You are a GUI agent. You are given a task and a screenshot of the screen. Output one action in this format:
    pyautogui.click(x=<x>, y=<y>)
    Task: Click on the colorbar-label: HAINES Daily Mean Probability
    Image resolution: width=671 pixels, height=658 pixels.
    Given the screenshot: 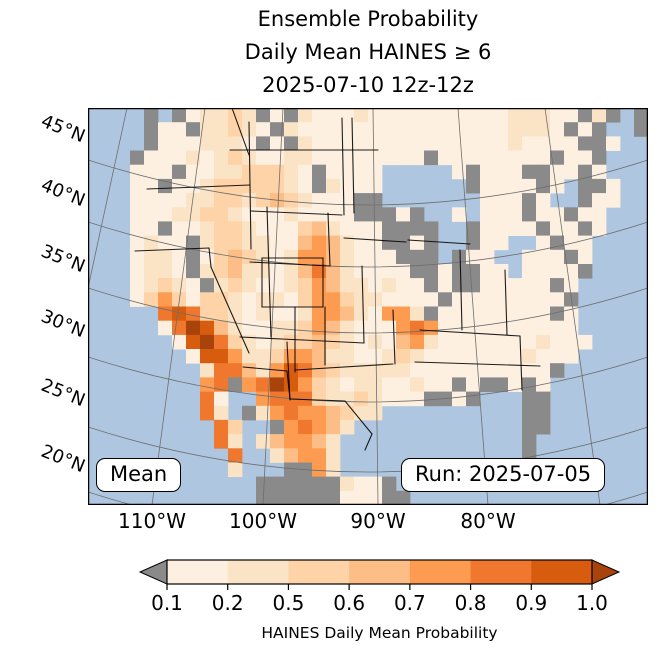 What is the action you would take?
    pyautogui.click(x=379, y=633)
    